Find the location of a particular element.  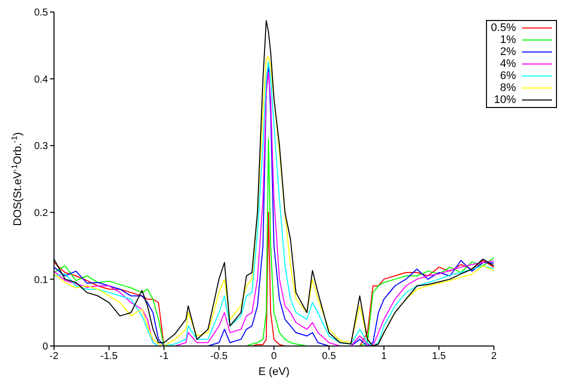

y-tick-label: 0.4 is located at coordinates (41, 80).